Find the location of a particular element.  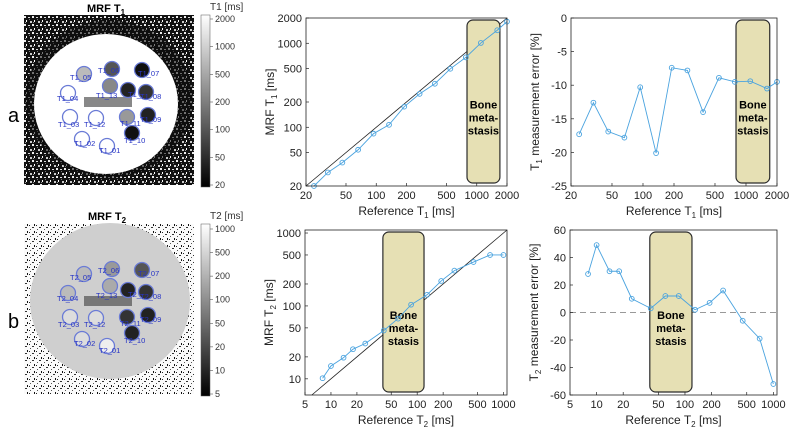

y-axis-label: MRF T2 [ms] is located at coordinates (270, 312).